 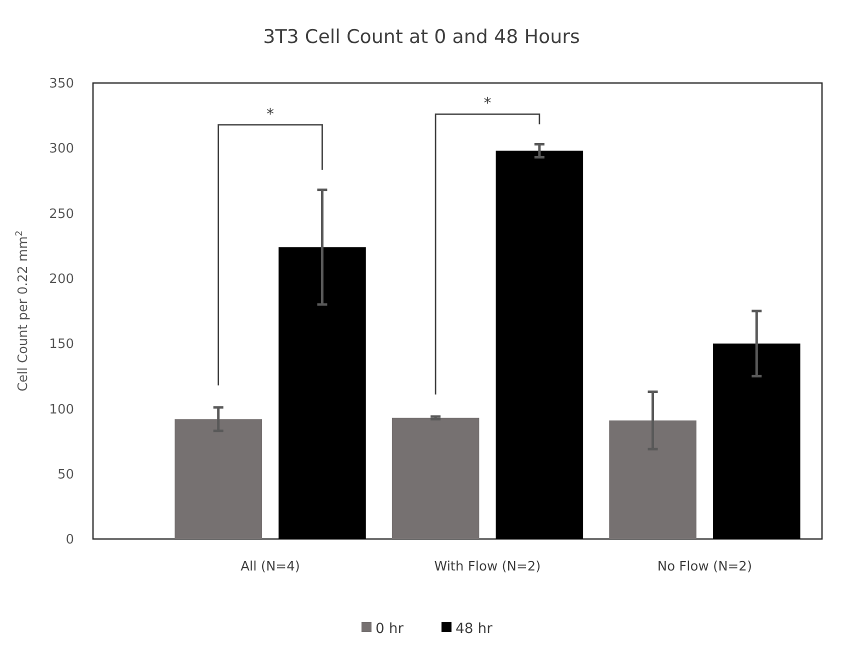 I want to click on y-tick-label: 350, so click(x=61, y=84).